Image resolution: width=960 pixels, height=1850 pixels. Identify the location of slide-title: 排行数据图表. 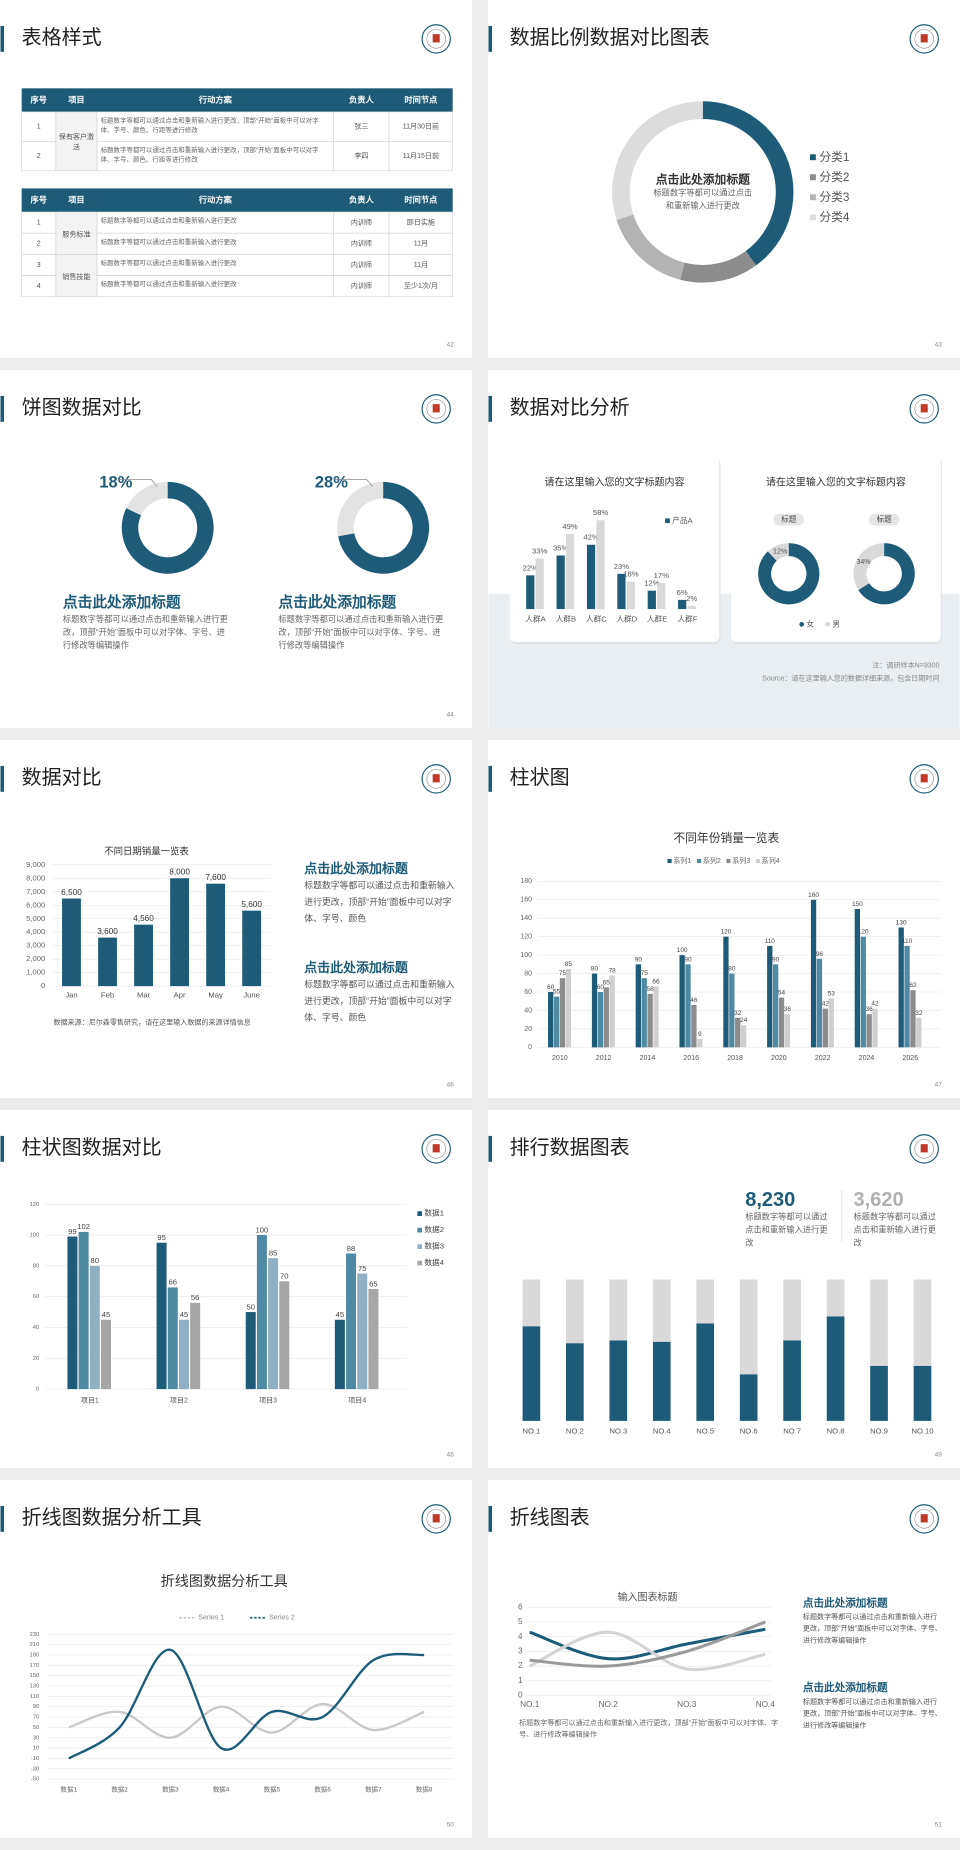
(570, 1147).